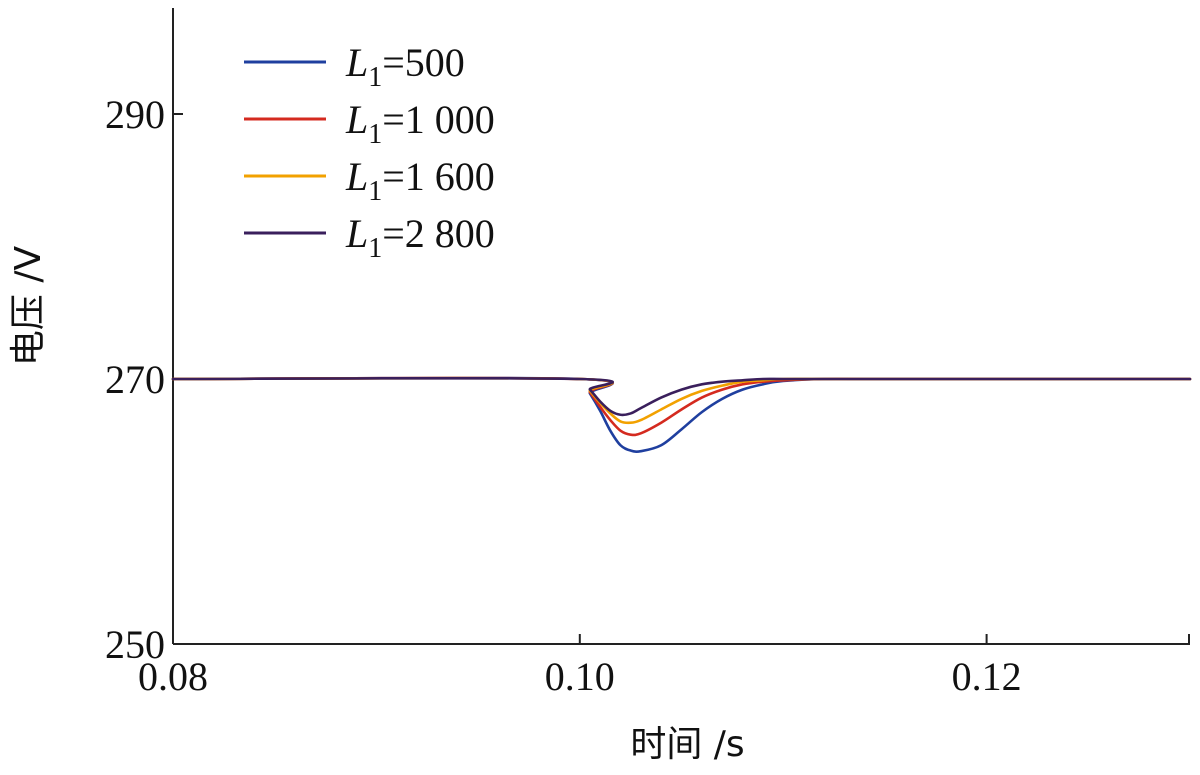 The image size is (1200, 775). Describe the element at coordinates (135, 379) in the screenshot. I see `y-tick-label: 270` at that location.